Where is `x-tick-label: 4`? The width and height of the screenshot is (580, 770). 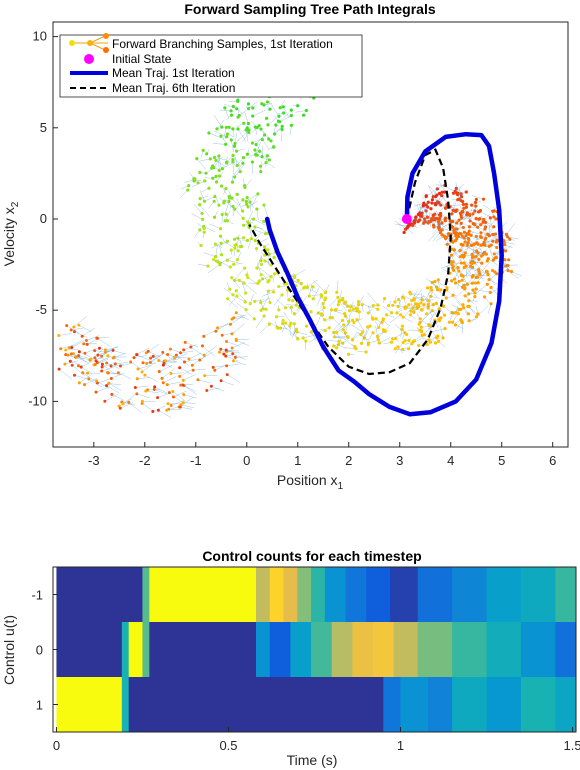 x-tick-label: 4 is located at coordinates (450, 460).